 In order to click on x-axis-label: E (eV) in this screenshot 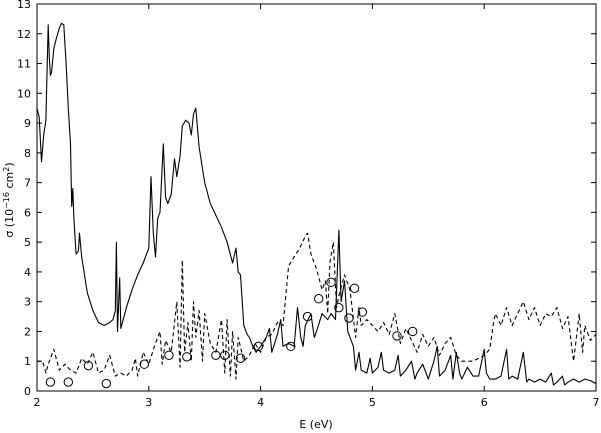, I will do `click(315, 424)`.